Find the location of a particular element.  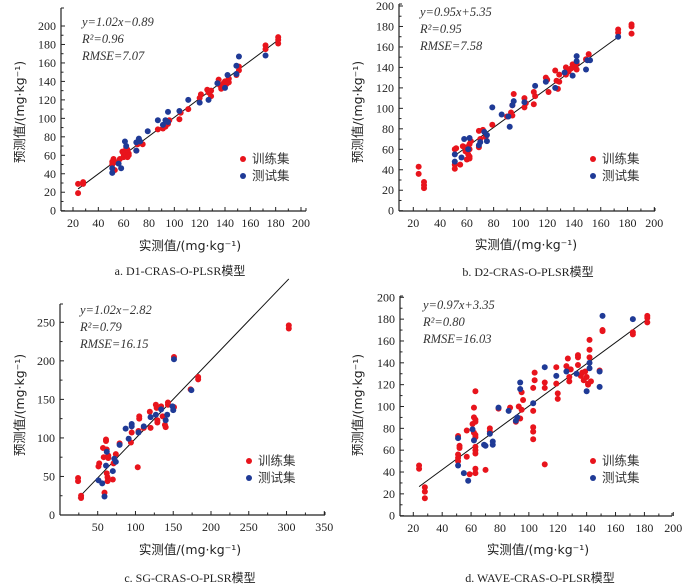

series-test is located at coordinates (536, 99).